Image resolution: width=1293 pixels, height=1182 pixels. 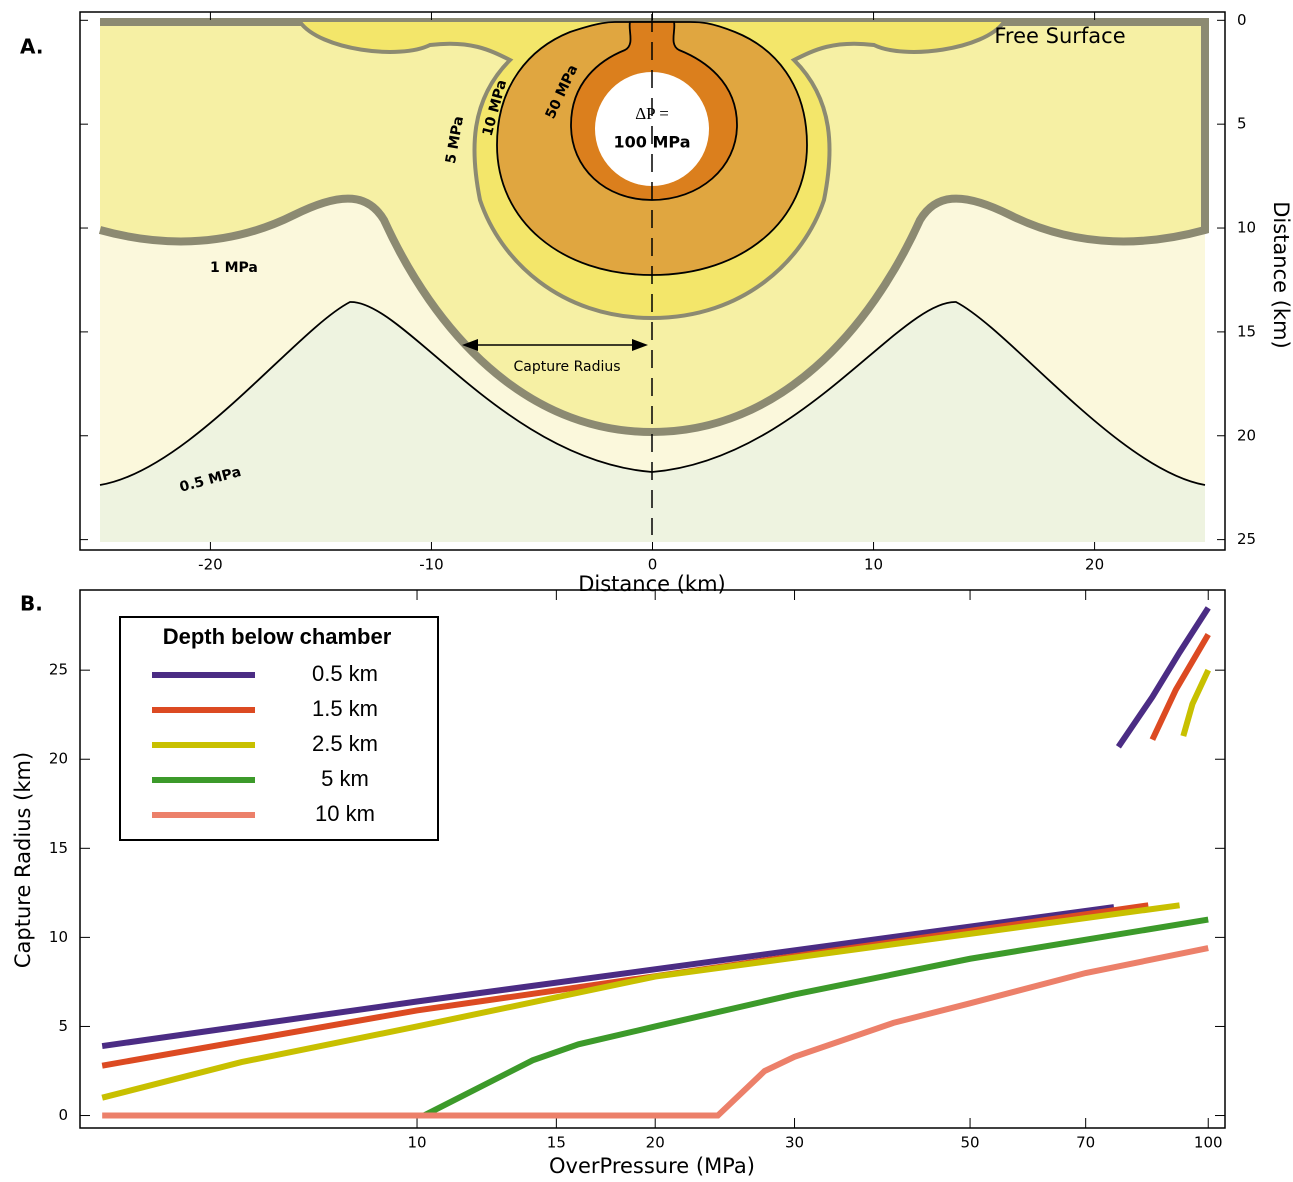 I want to click on legend-label: 10 km, so click(x=345, y=813).